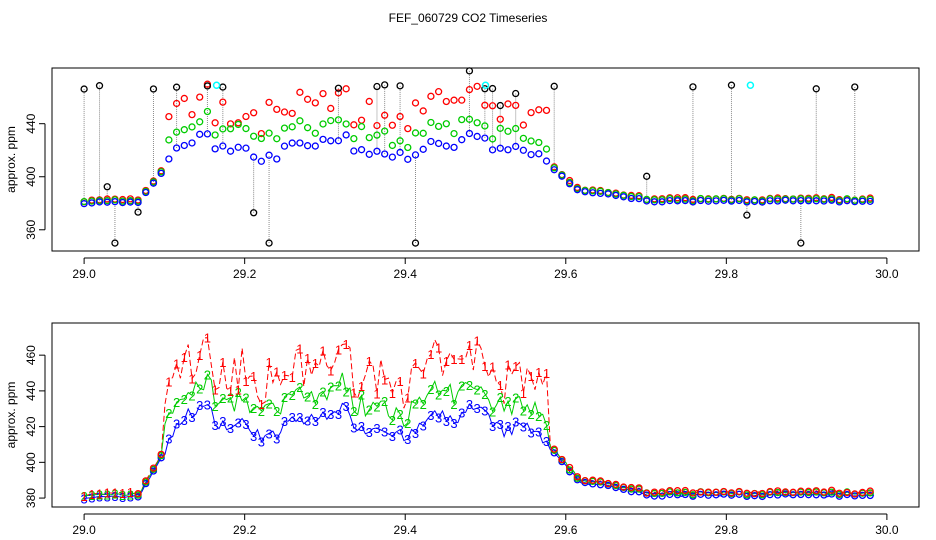 The width and height of the screenshot is (936, 540). Describe the element at coordinates (566, 274) in the screenshot. I see `x-tick-label: 29.6` at that location.